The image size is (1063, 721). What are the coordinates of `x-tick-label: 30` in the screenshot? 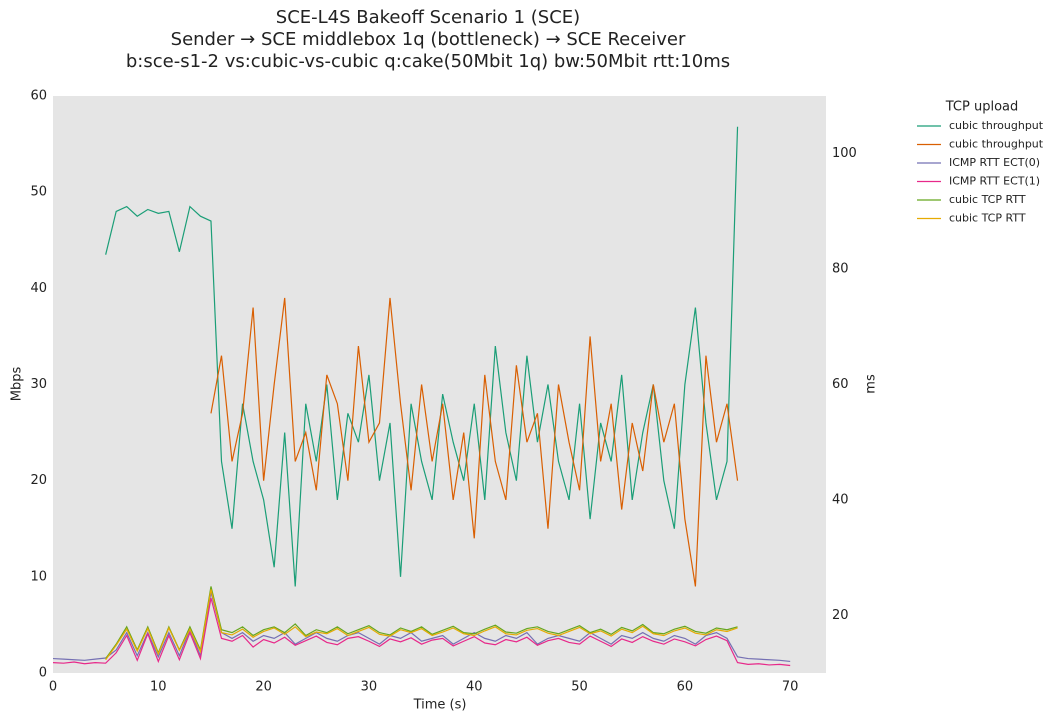 It's located at (369, 687).